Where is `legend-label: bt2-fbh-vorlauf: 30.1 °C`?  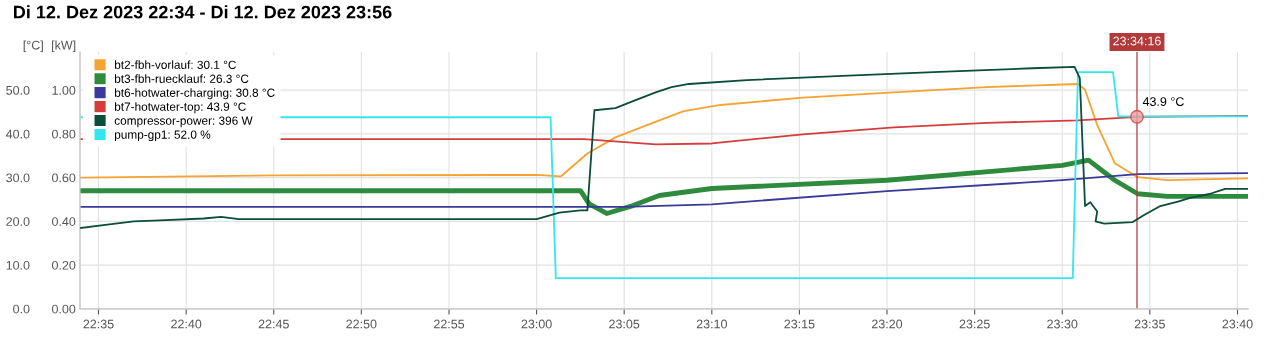
legend-label: bt2-fbh-vorlauf: 30.1 °C is located at coordinates (175, 64).